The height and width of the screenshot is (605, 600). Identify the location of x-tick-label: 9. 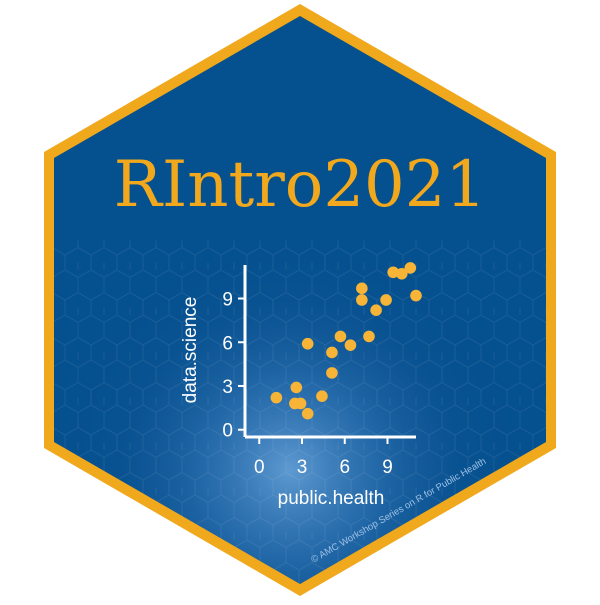
(387, 467).